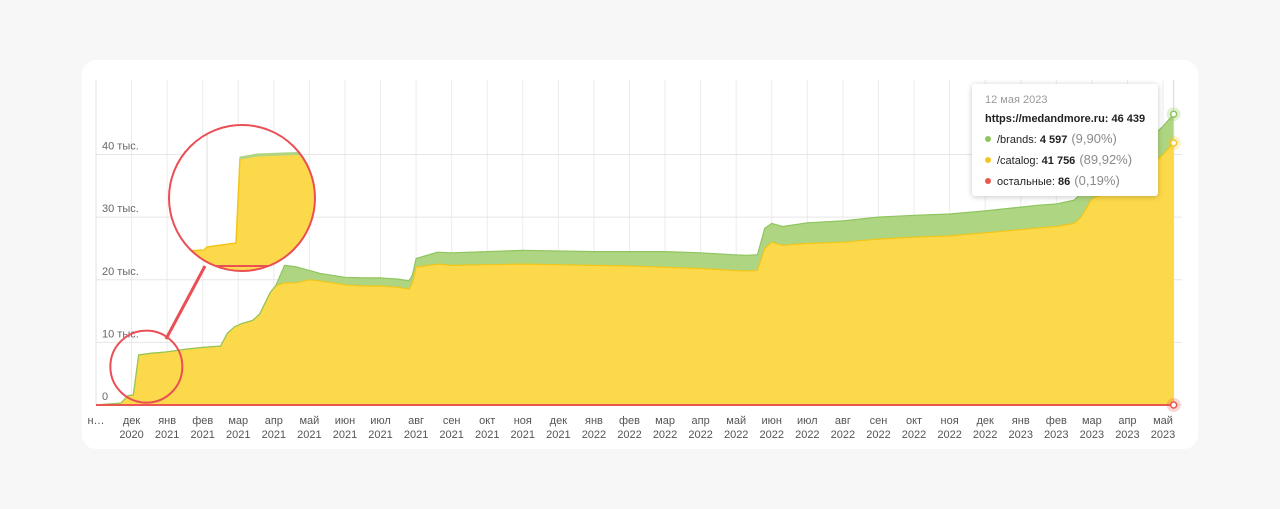 The image size is (1280, 509). I want to click on tooltip-row-other: остальные: 86 (0,19%), so click(1052, 180).